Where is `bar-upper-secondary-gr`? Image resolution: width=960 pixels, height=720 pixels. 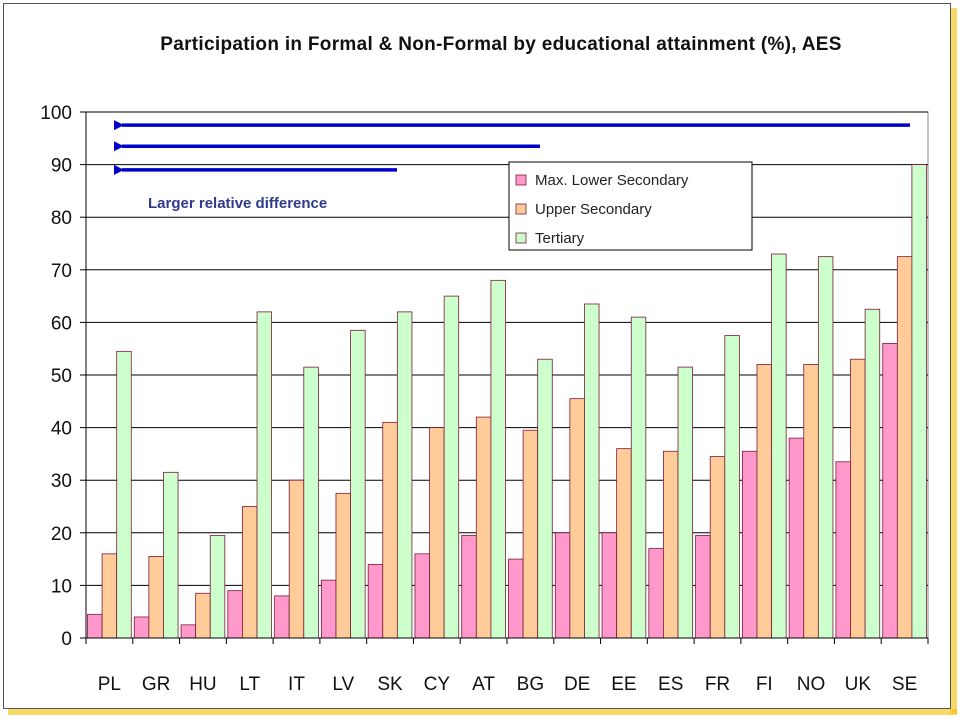
bar-upper-secondary-gr is located at coordinates (156, 597).